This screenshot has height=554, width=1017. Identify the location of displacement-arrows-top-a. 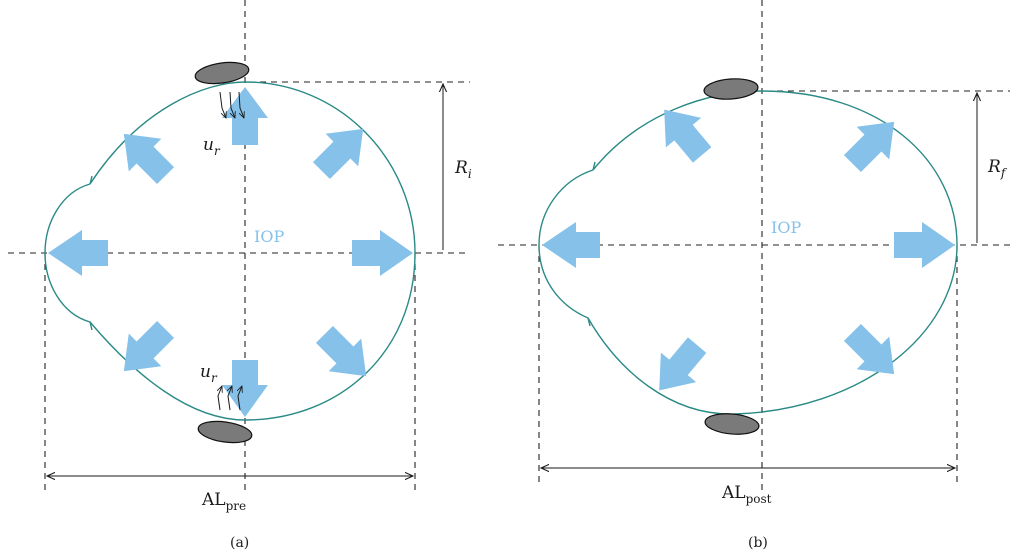
(231, 104).